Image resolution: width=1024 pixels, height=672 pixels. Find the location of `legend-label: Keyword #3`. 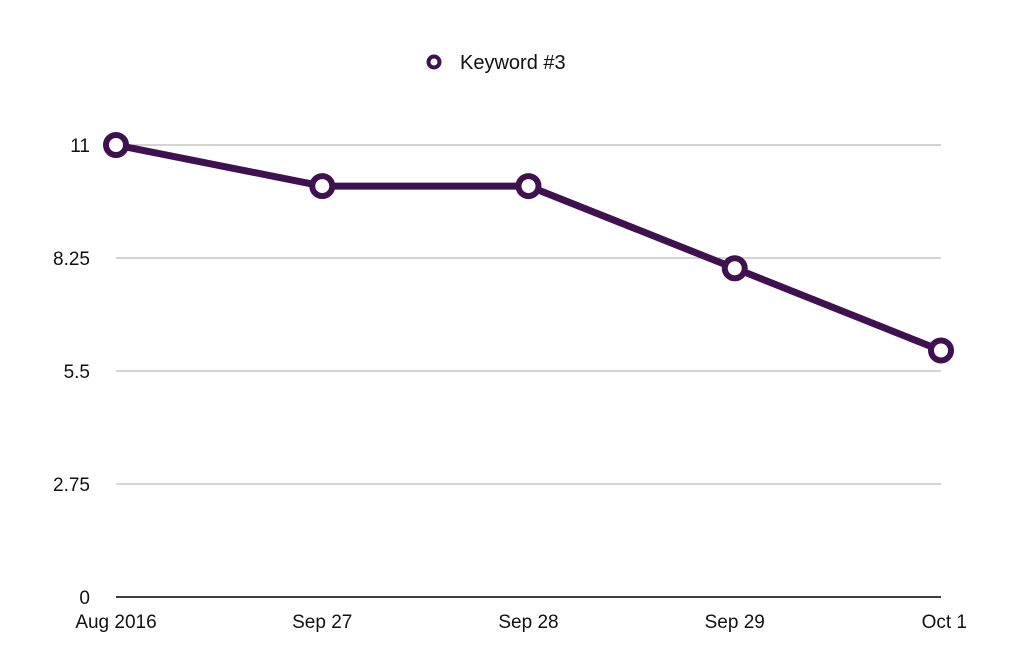

legend-label: Keyword #3 is located at coordinates (513, 63).